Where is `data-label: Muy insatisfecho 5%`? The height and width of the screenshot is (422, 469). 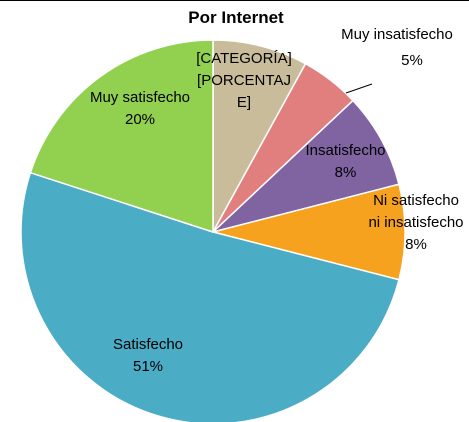 data-label: Muy insatisfecho 5% is located at coordinates (397, 48).